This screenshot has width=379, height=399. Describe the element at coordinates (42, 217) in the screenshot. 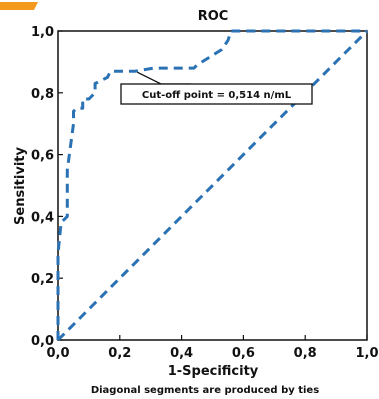

I see `y-tick-label: 0,4` at that location.